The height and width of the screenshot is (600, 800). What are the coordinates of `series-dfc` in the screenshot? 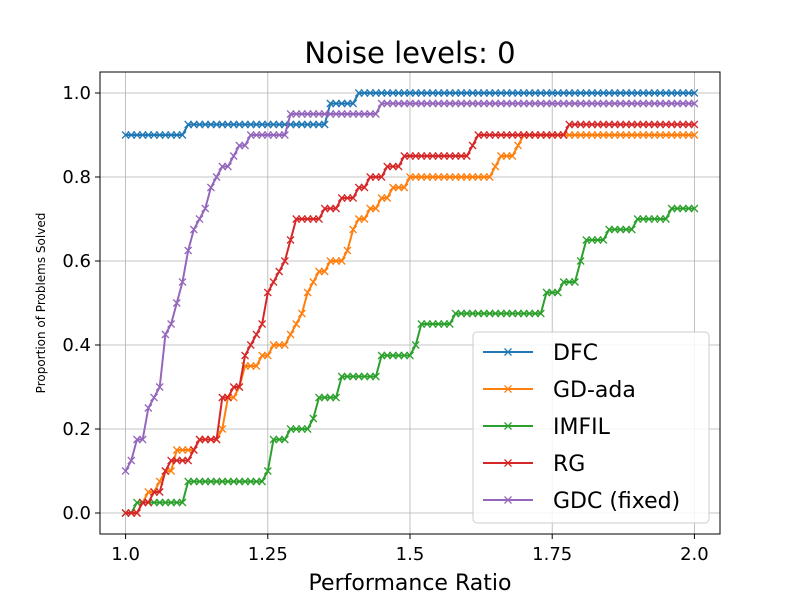 It's located at (410, 114).